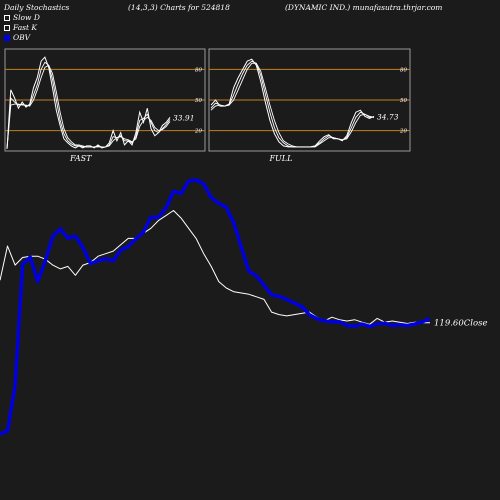  Describe the element at coordinates (179, 7) in the screenshot. I see `header-params: (14,3,3) Charts for 524818` at that location.